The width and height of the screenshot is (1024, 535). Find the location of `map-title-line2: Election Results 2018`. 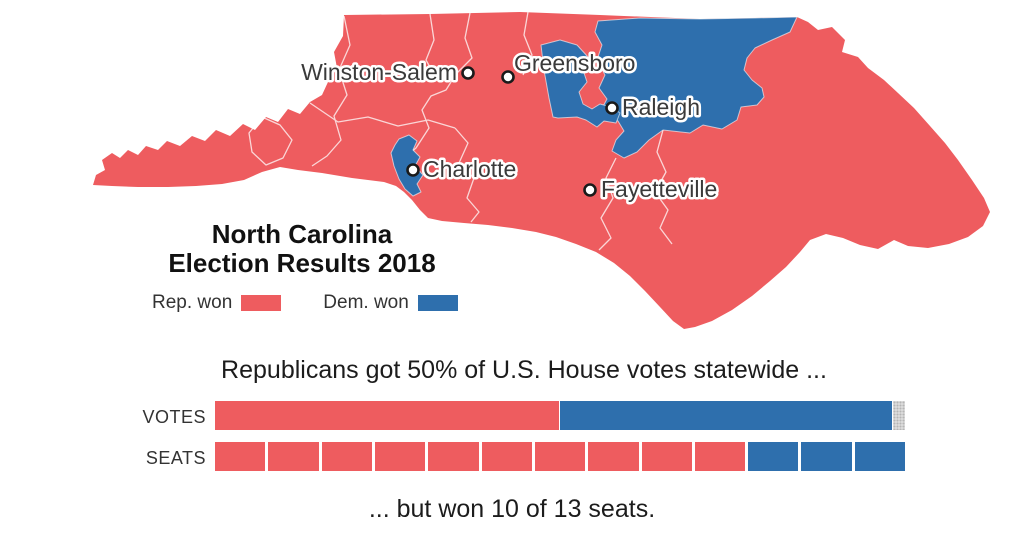

map-title-line2: Election Results 2018 is located at coordinates (302, 263).